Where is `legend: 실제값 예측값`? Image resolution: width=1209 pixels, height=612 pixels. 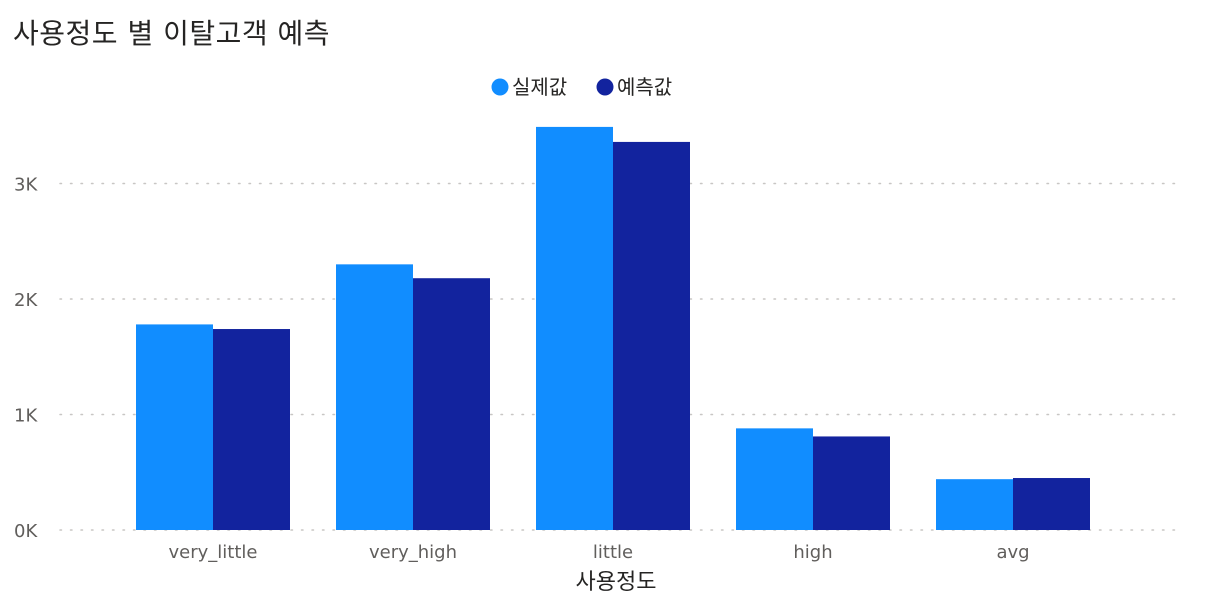 legend: 실제값 예측값 is located at coordinates (581, 87).